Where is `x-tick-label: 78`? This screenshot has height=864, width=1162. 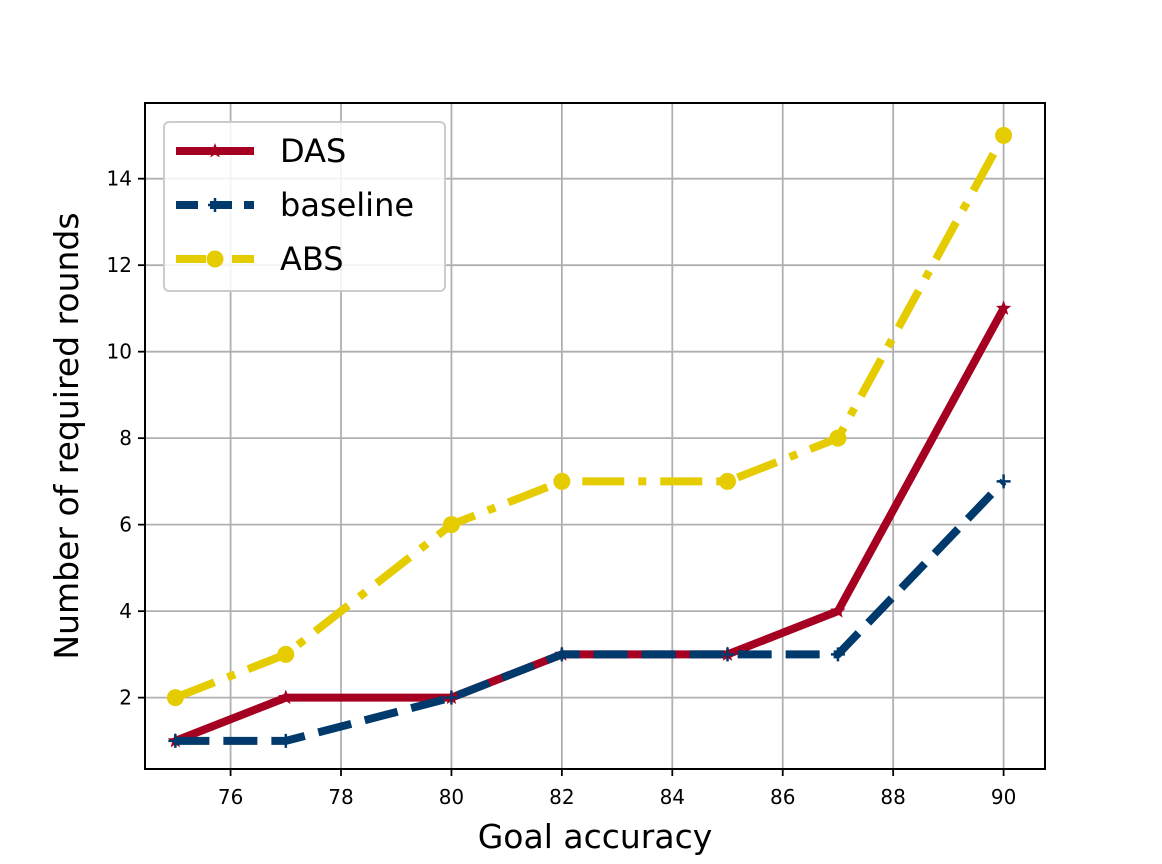
x-tick-label: 78 is located at coordinates (340, 797).